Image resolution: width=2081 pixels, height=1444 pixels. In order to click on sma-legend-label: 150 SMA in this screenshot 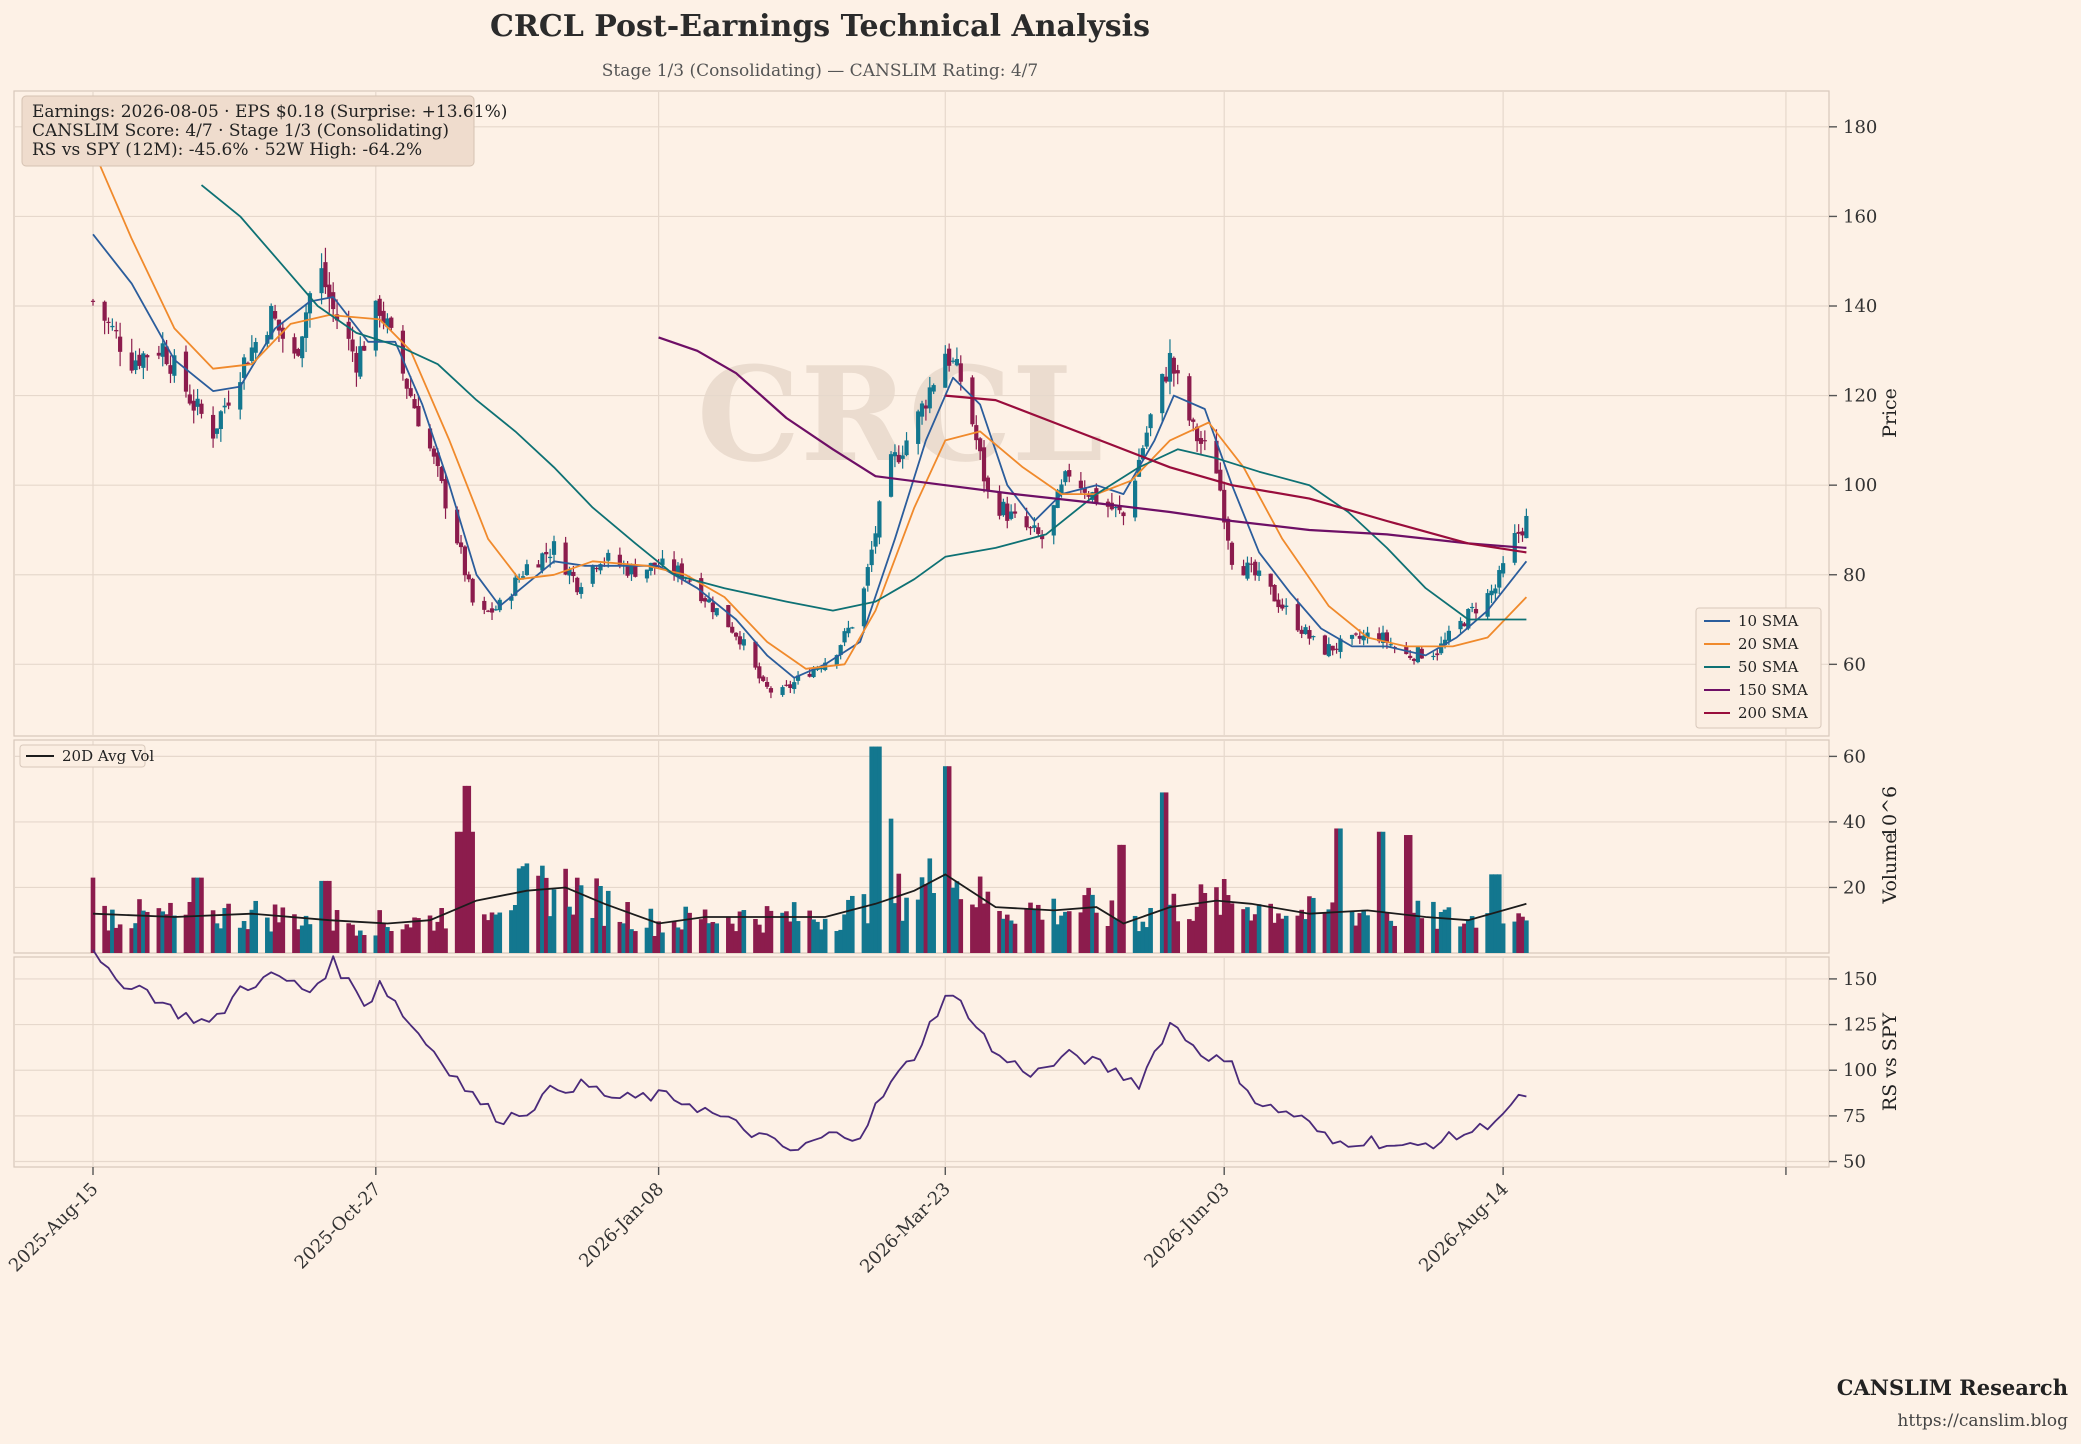, I will do `click(1773, 690)`.